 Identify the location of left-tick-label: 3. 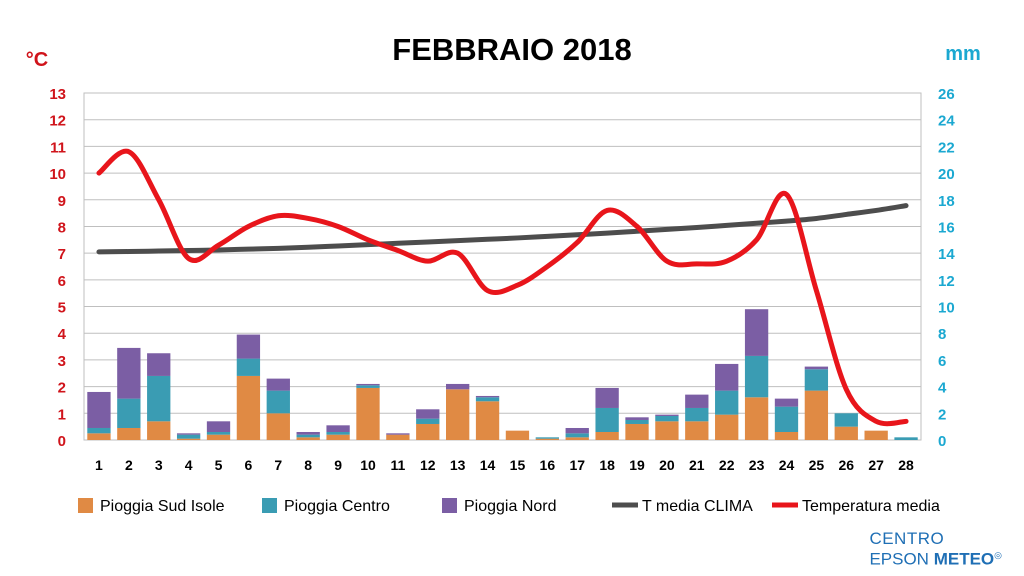
(62, 361).